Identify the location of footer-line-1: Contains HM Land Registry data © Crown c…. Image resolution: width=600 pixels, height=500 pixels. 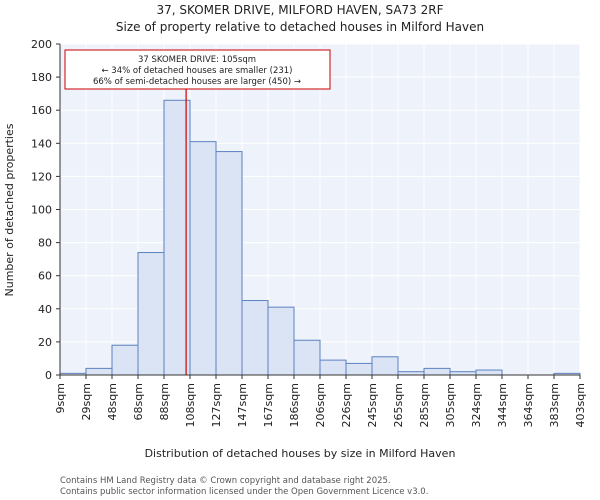
(225, 481).